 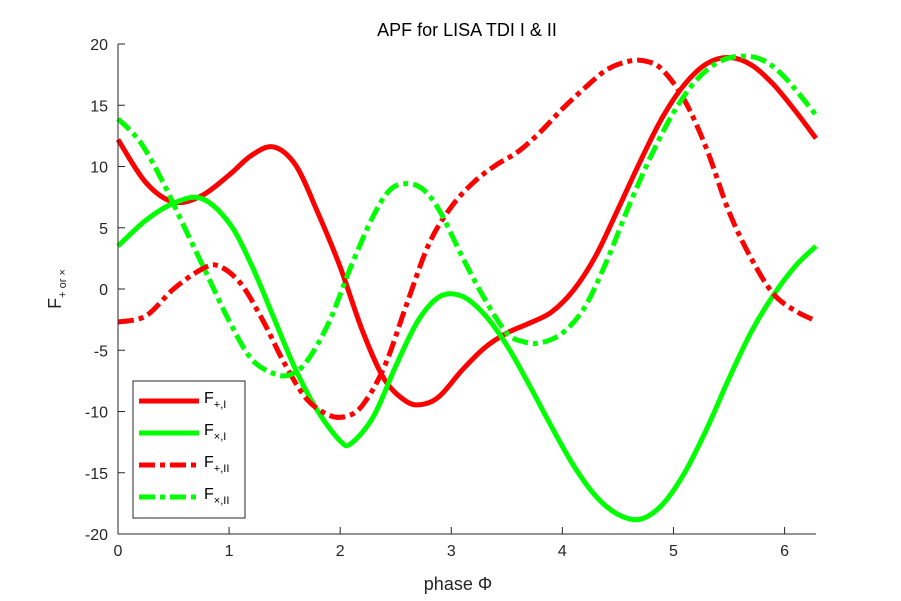 I want to click on x-ticks: 0 1 2 3 4 5 6, so click(x=451, y=543).